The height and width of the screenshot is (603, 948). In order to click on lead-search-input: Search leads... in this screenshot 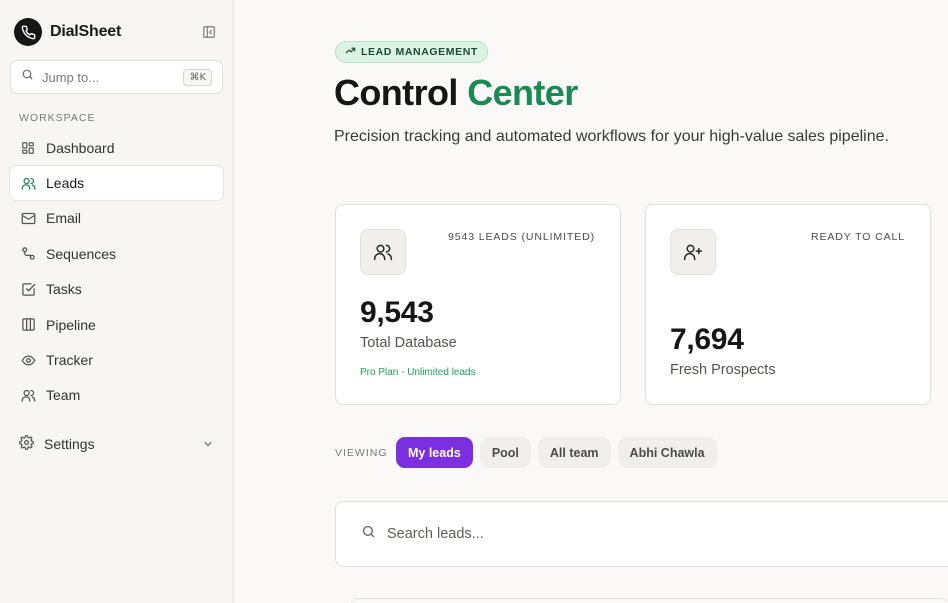, I will do `click(641, 534)`.